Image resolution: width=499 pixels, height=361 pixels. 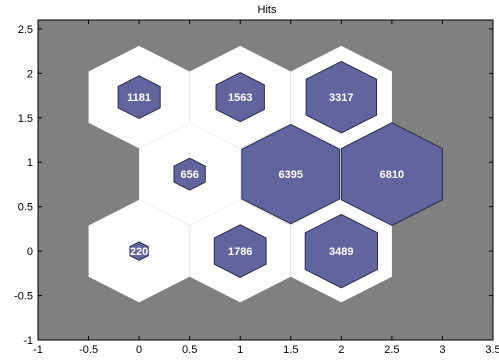 I want to click on hit-count-label-7: 1563, so click(x=240, y=98).